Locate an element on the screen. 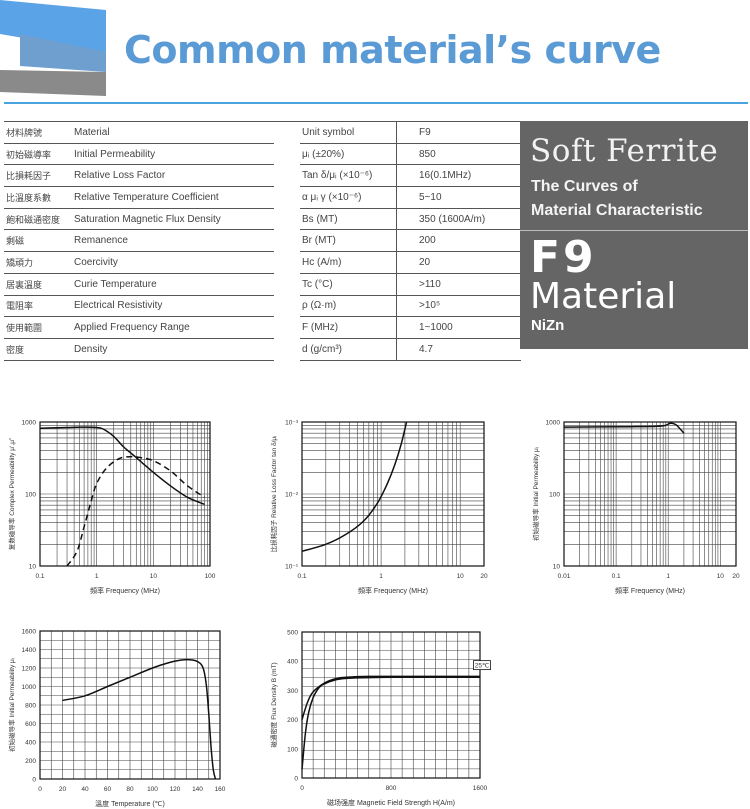  x-tick-label: 80 is located at coordinates (130, 789).